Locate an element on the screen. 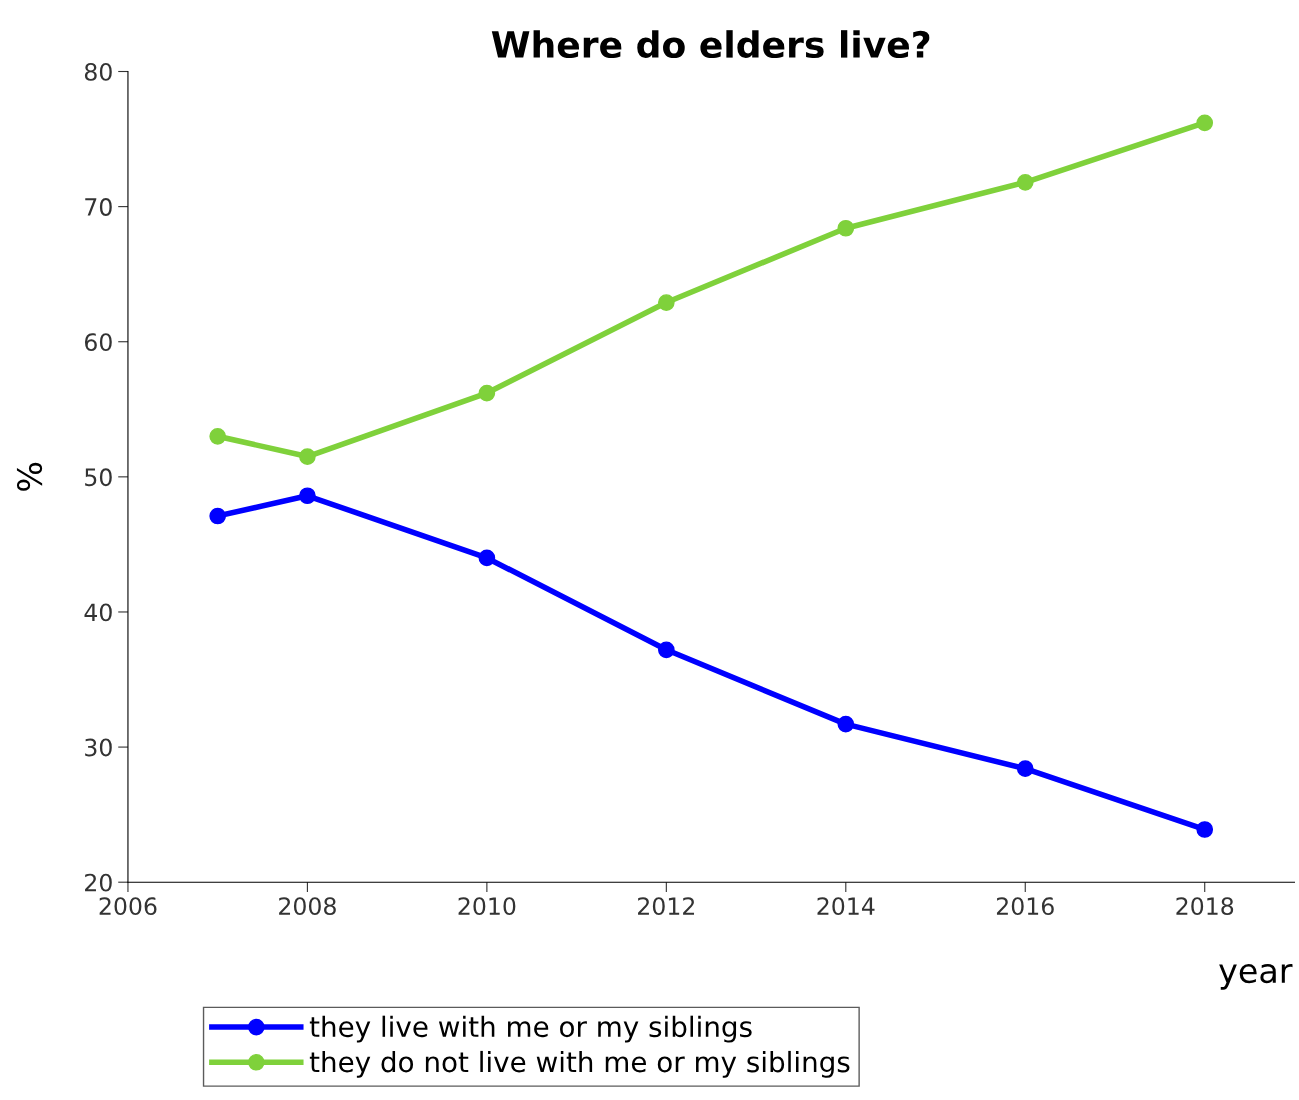 The height and width of the screenshot is (1100, 1299). y-tick-label: 30 is located at coordinates (98, 747).